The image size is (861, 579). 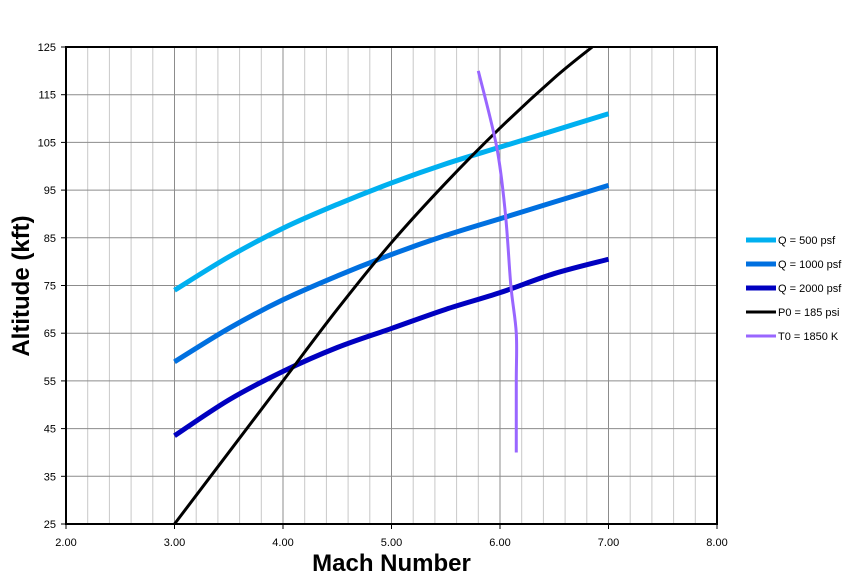 I want to click on y-tick-label: 75, so click(x=50, y=287).